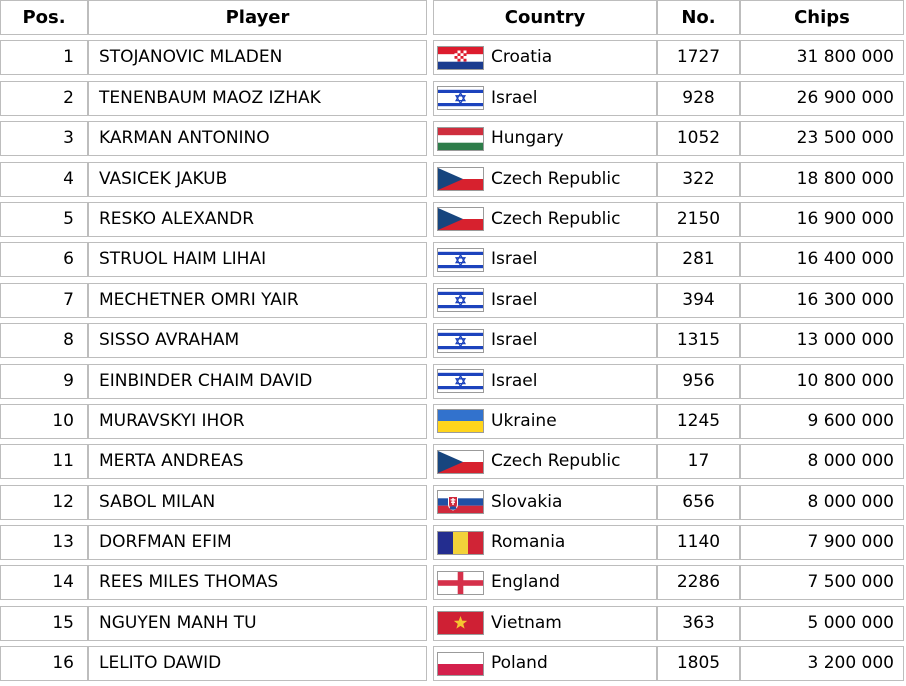 The width and height of the screenshot is (906, 686). I want to click on country-name: England, so click(526, 582).